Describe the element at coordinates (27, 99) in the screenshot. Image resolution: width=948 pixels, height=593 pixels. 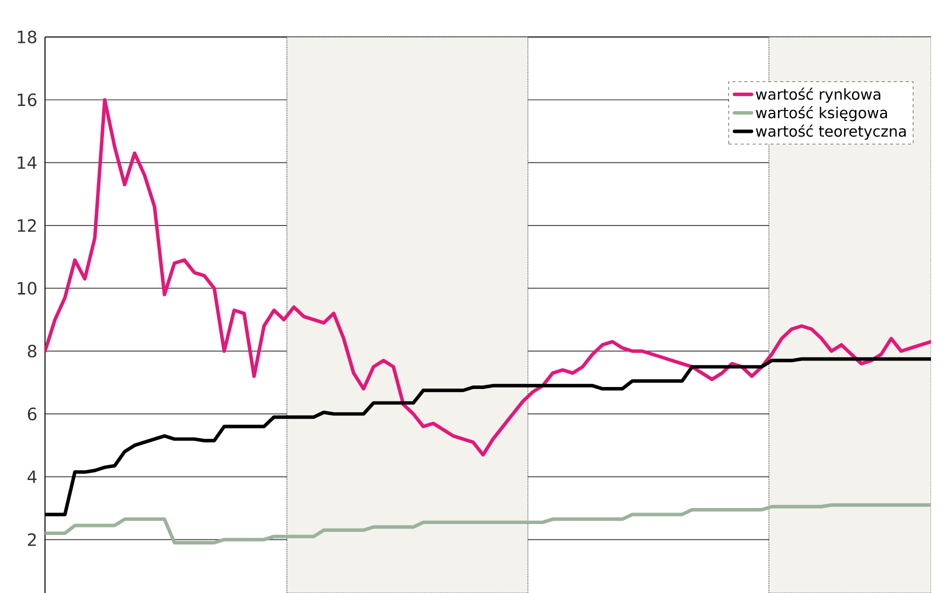
I see `y-tick-label: 16` at that location.